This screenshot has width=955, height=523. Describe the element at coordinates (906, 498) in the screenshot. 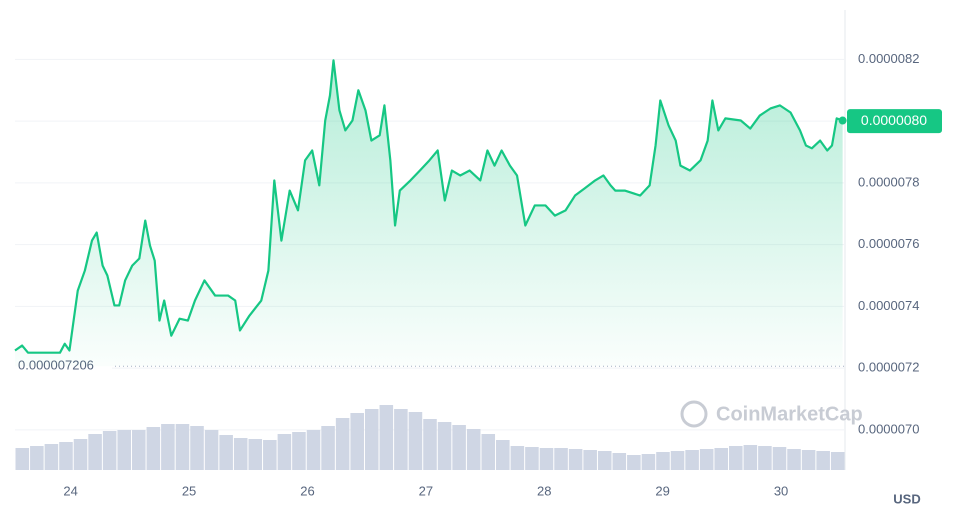

I see `currency-label: USD` at that location.